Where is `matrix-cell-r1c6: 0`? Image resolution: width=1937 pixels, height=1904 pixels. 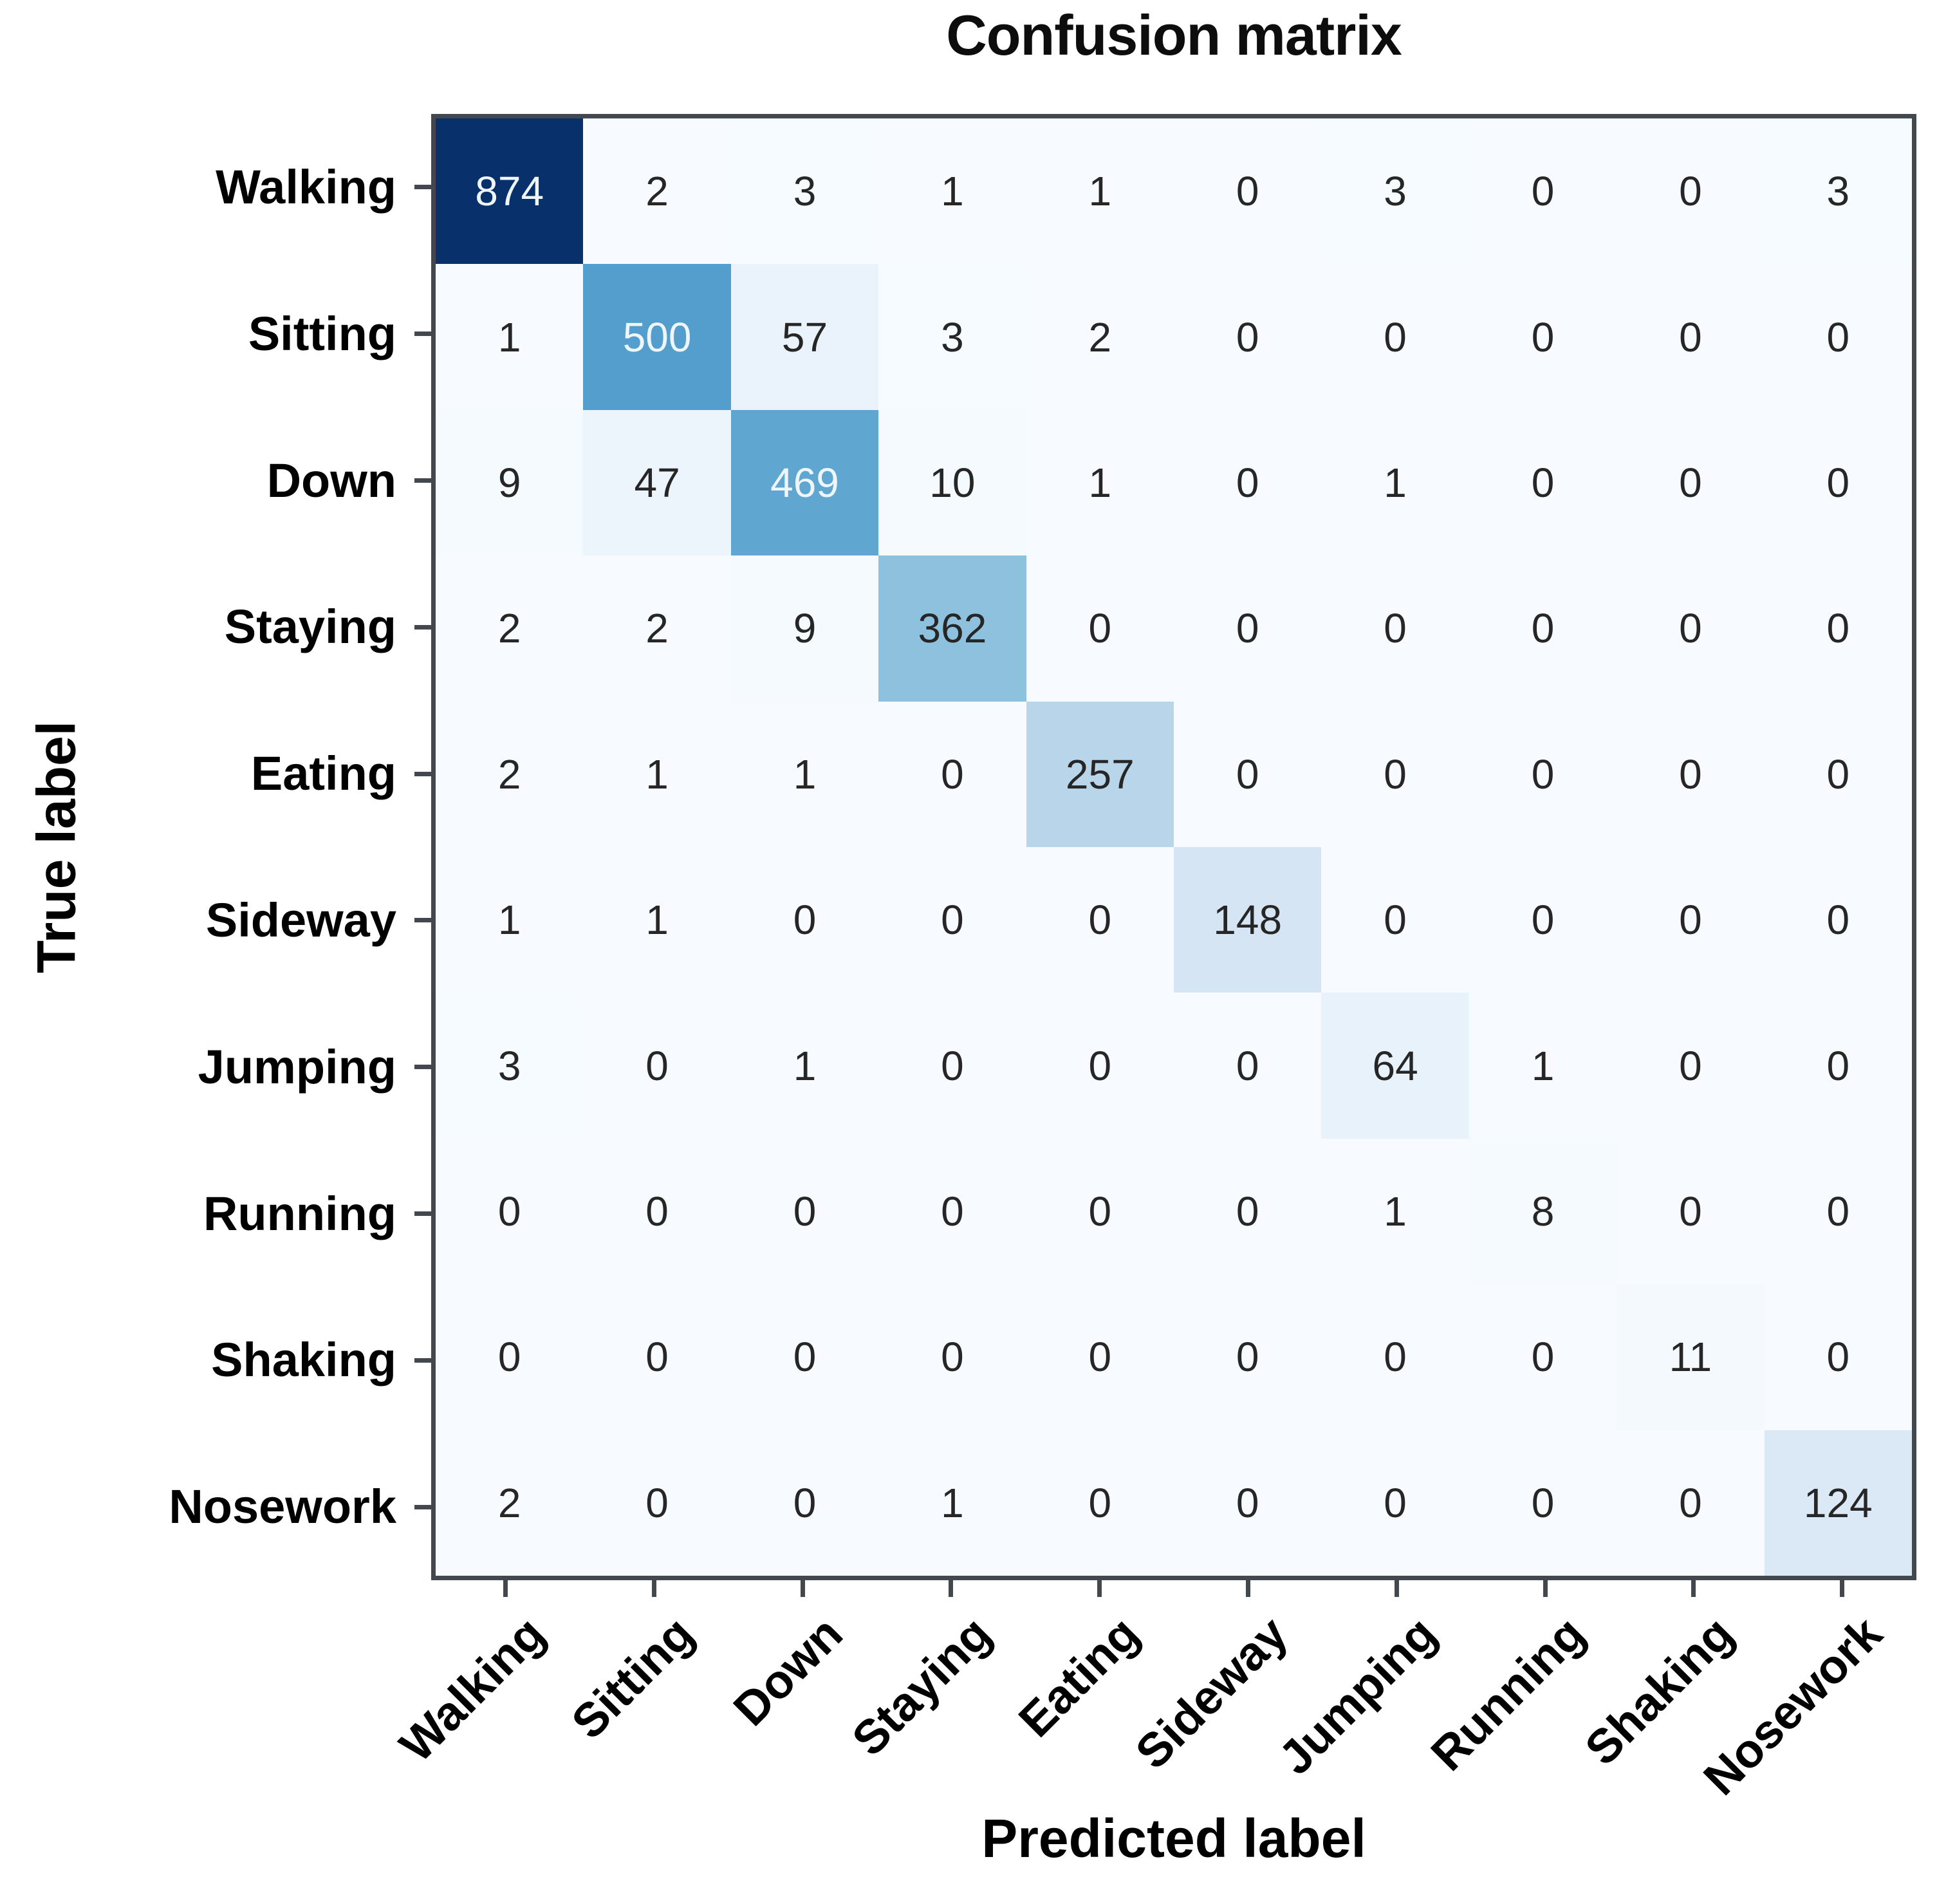
matrix-cell-r1c6: 0 is located at coordinates (1395, 337).